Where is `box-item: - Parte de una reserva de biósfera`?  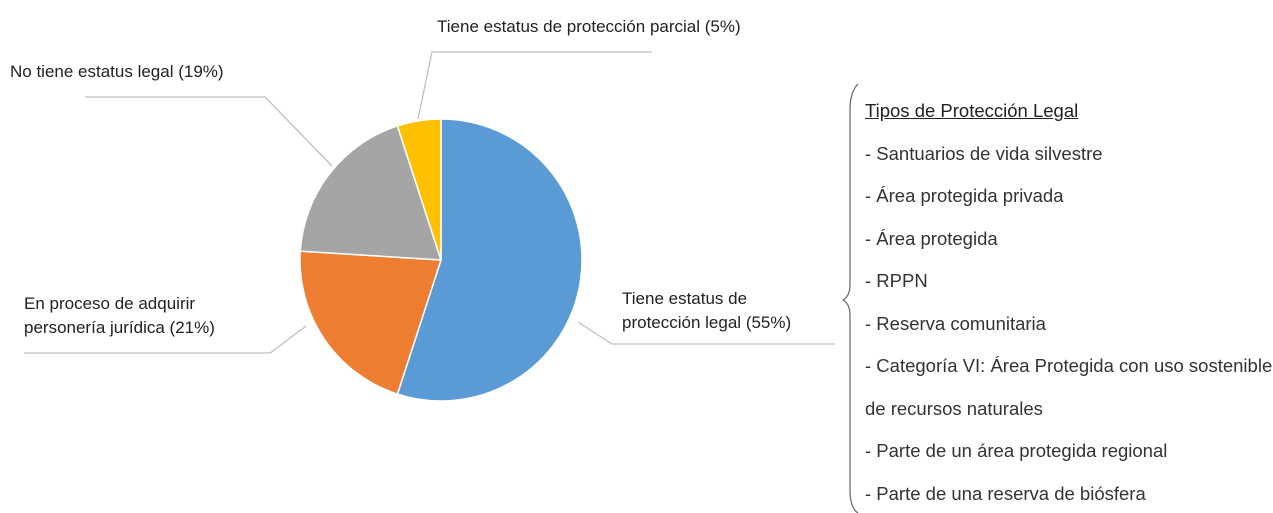
box-item: - Parte de una reserva de biósfera is located at coordinates (1005, 493).